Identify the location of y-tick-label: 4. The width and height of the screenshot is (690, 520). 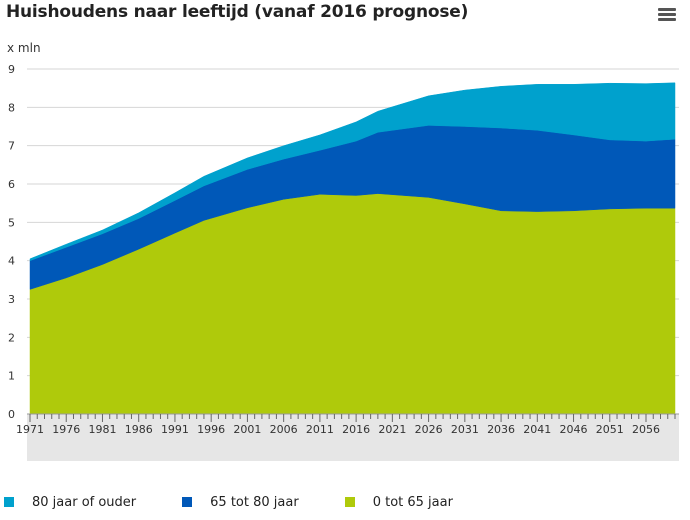
(11, 261).